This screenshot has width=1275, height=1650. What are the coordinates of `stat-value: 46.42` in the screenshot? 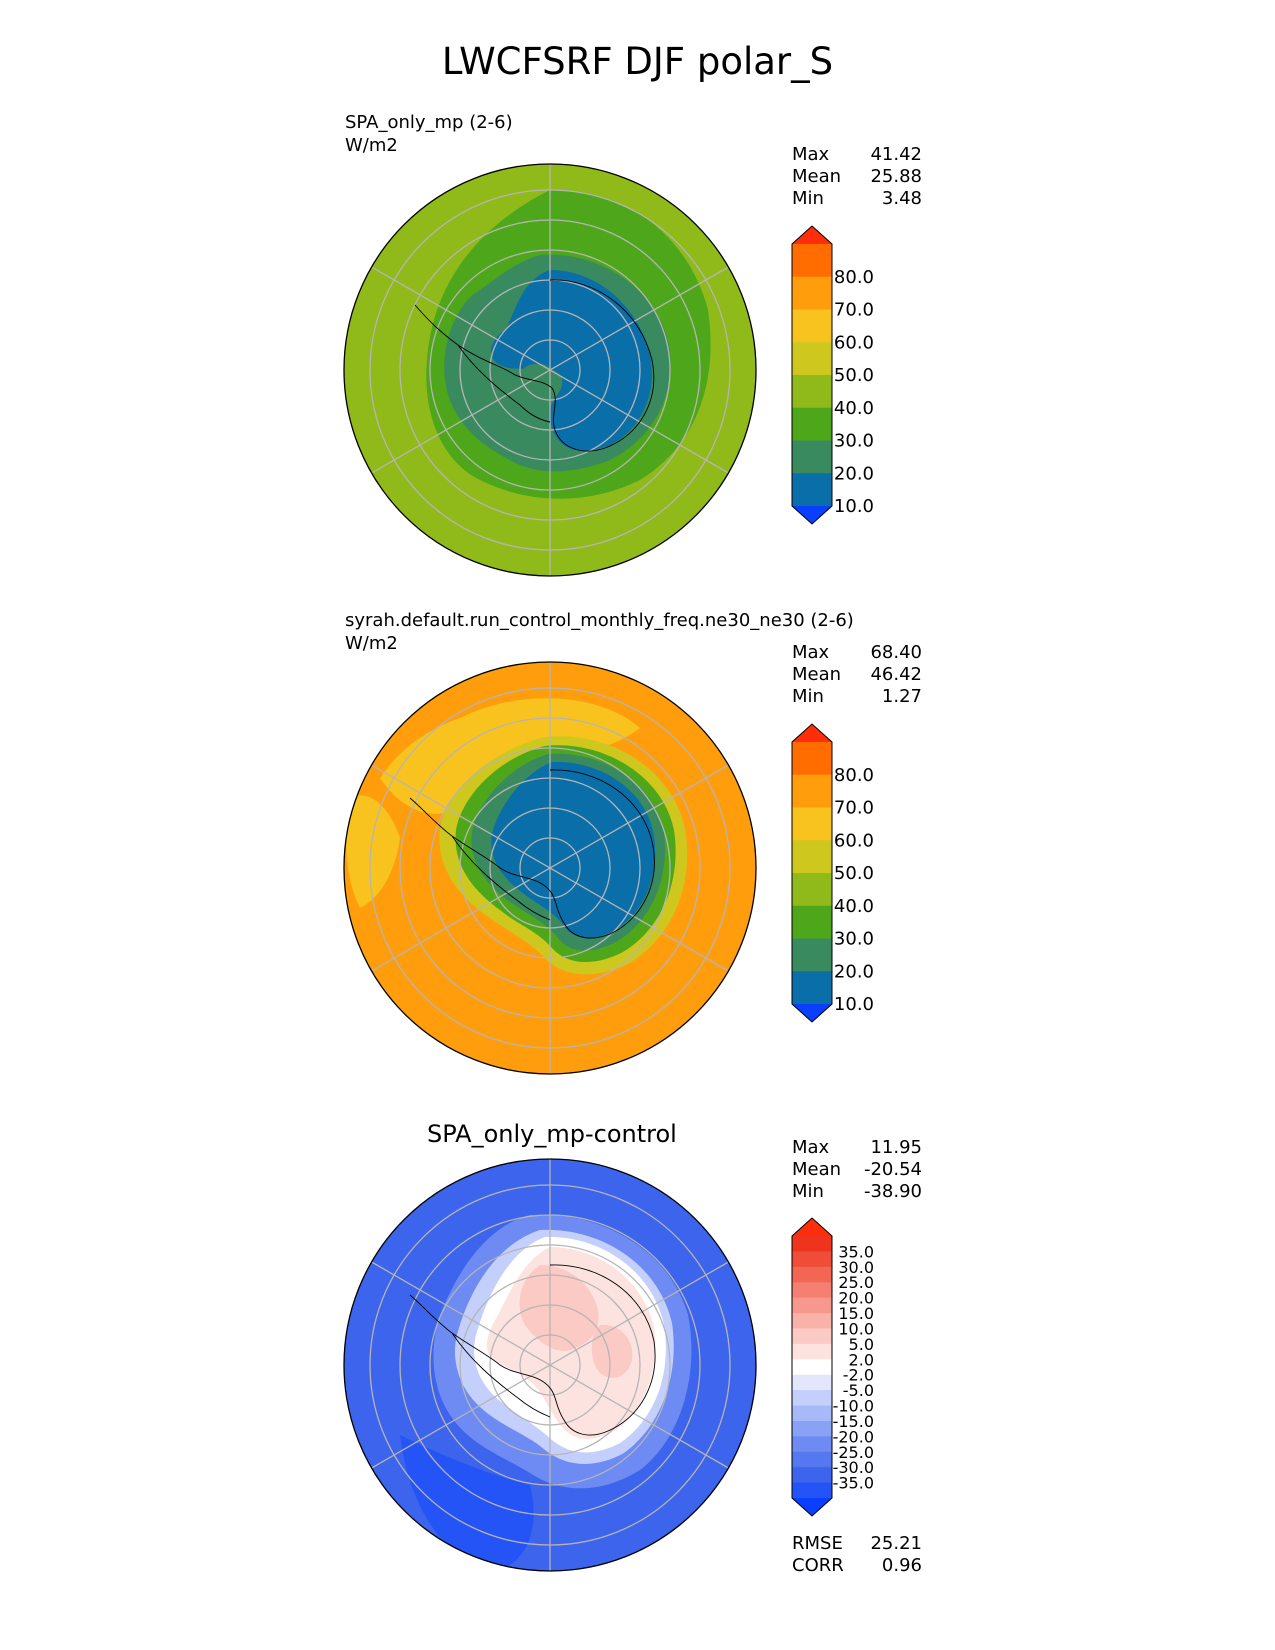 It's located at (896, 674).